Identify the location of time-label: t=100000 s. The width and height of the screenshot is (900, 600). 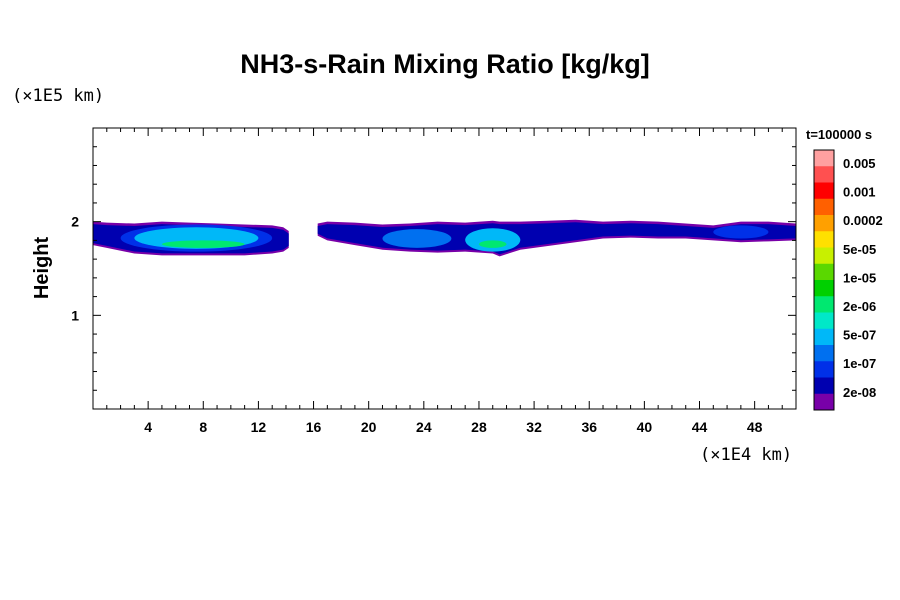
(839, 134).